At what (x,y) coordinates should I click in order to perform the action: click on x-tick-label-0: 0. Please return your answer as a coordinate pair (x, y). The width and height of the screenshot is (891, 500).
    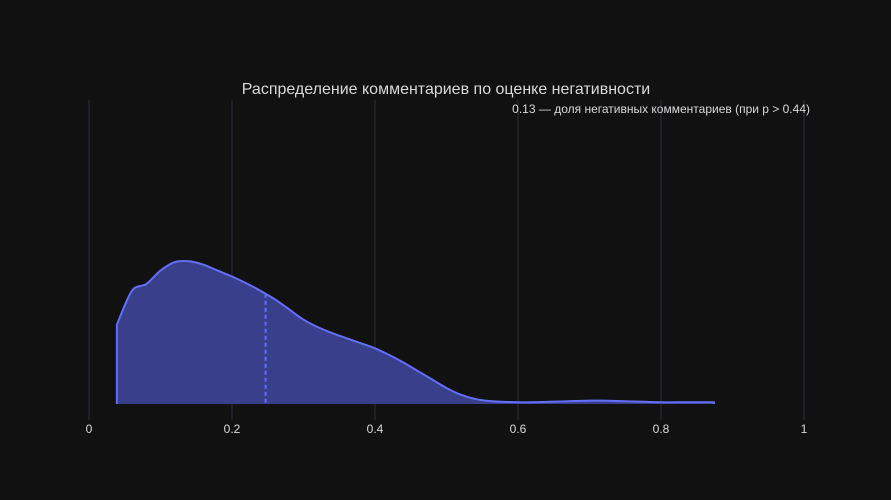
    Looking at the image, I should click on (89, 429).